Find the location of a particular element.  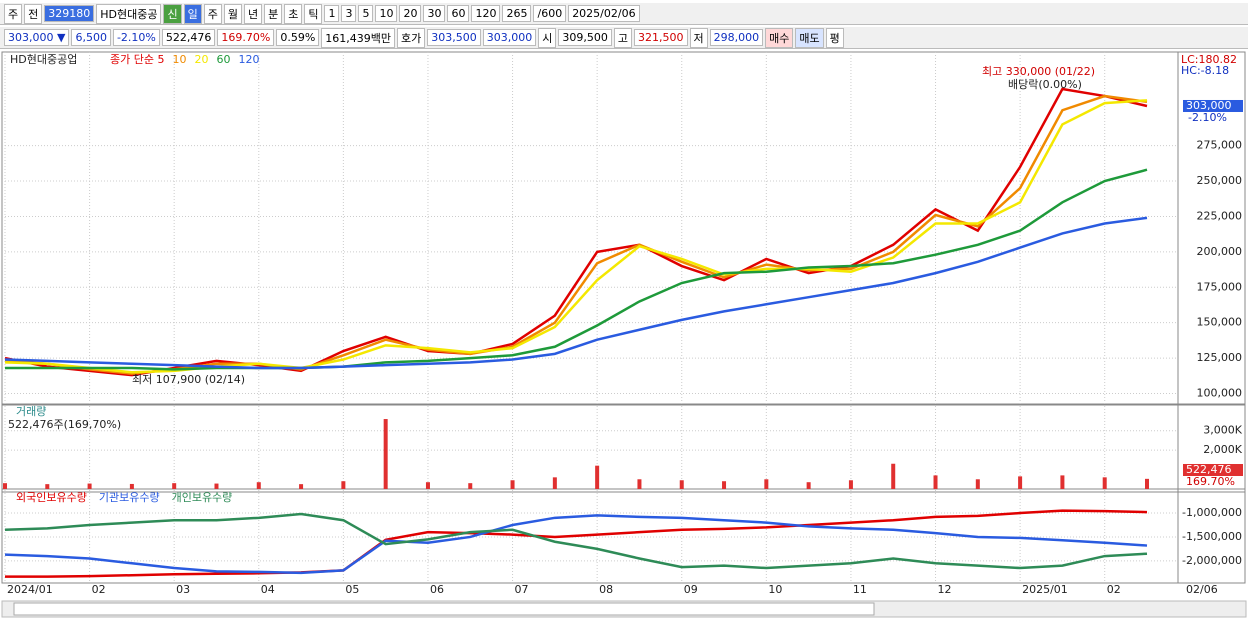

toolbar-item: 평 is located at coordinates (834, 37).